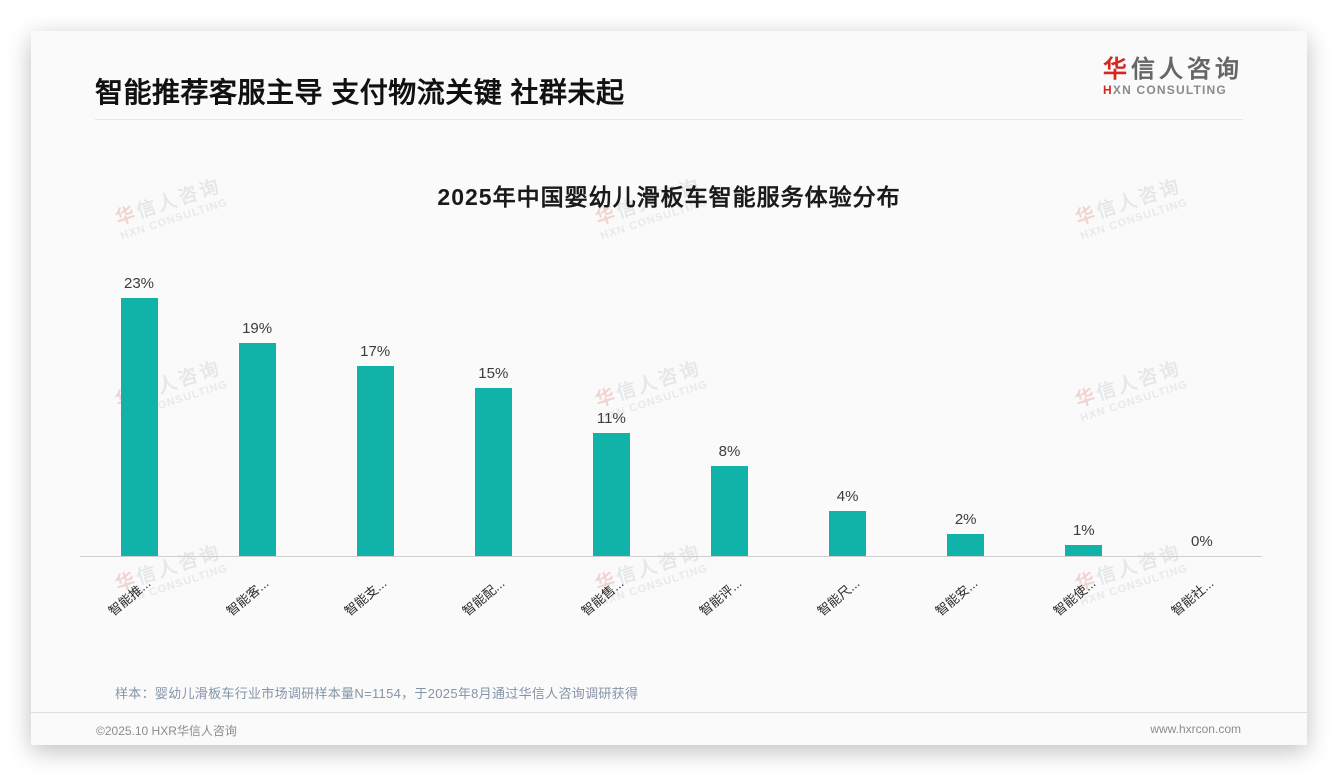  I want to click on website-url: www.hxrcon.com, so click(1195, 729).